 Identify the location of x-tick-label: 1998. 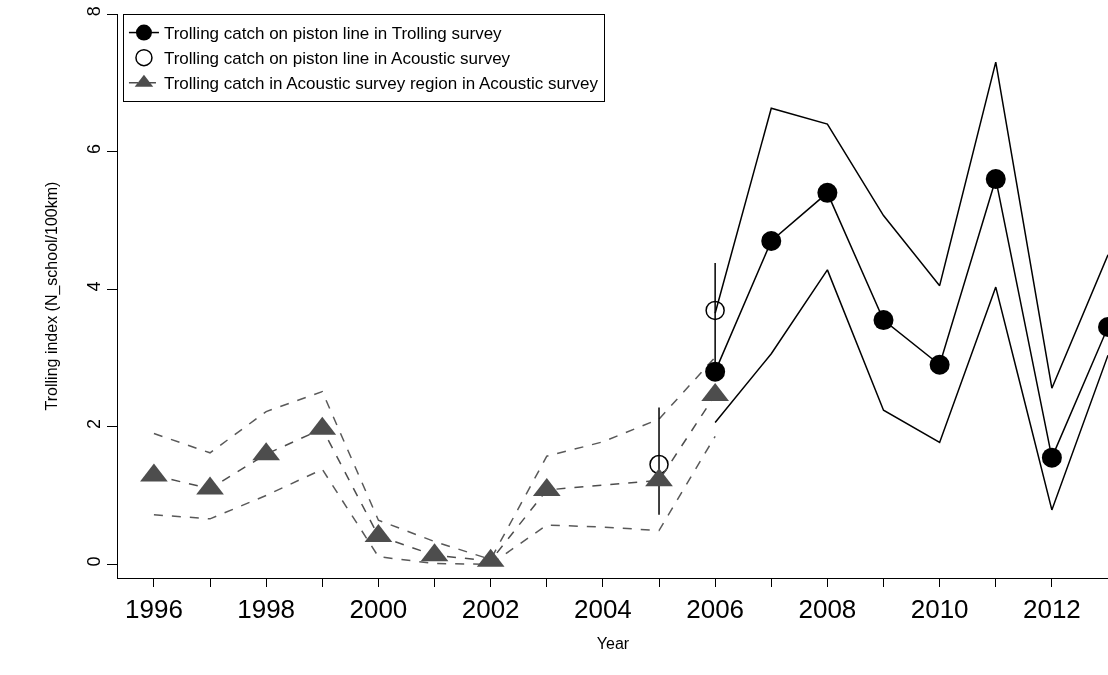
(266, 609).